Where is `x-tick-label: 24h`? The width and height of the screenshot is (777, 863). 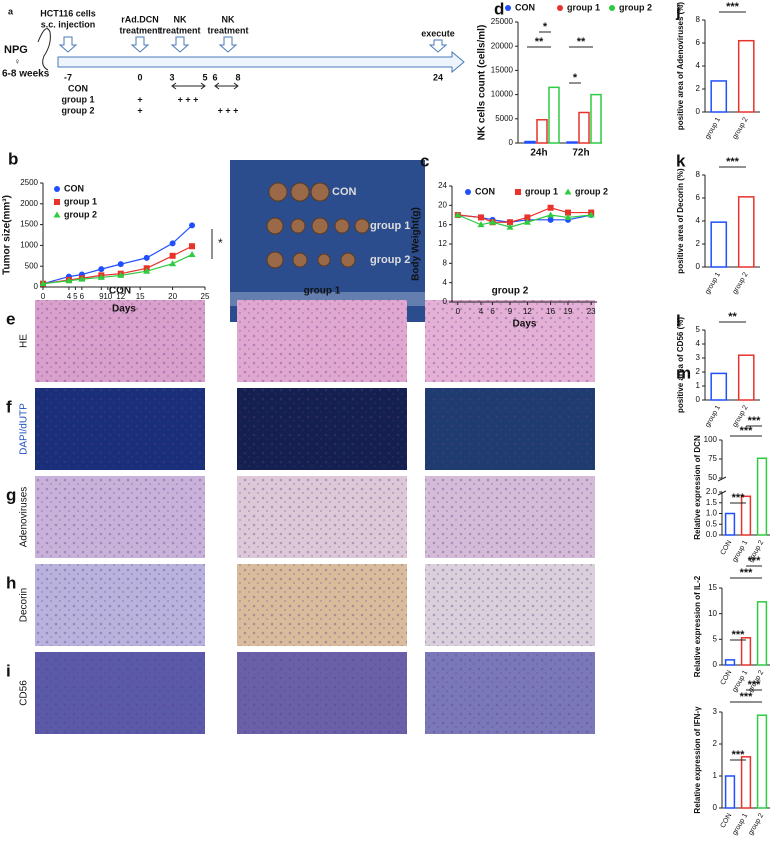
x-tick-label: 24h is located at coordinates (538, 153).